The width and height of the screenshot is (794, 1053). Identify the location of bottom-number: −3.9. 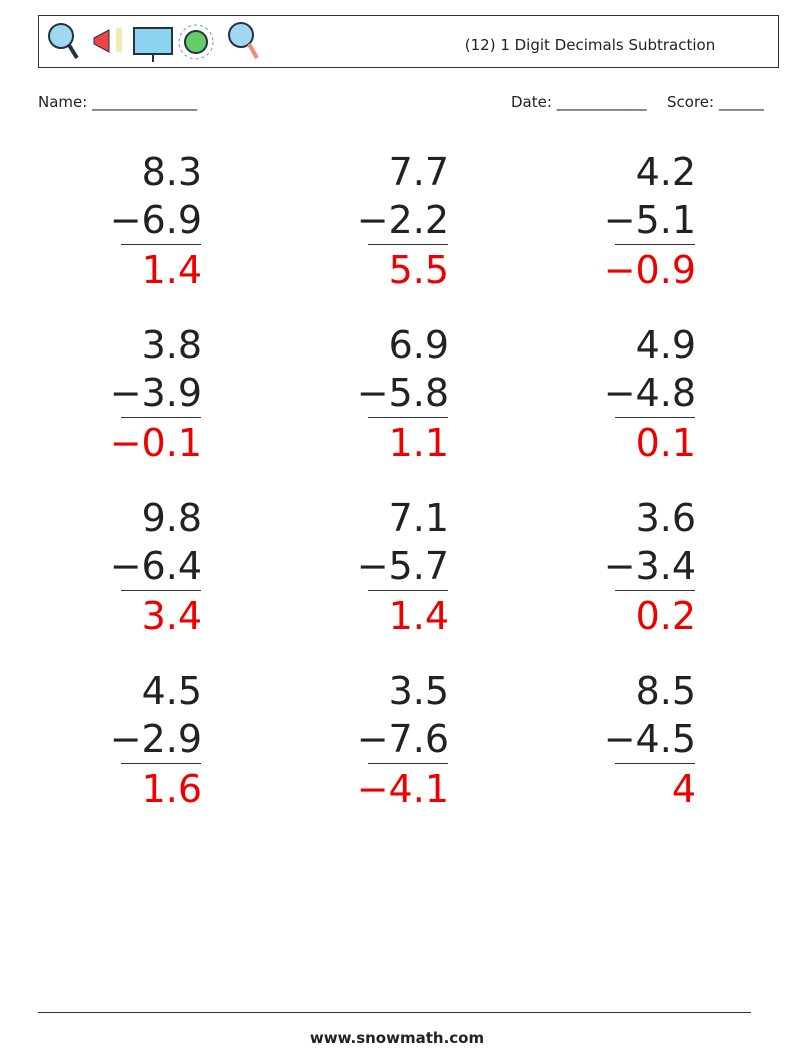
(155, 393).